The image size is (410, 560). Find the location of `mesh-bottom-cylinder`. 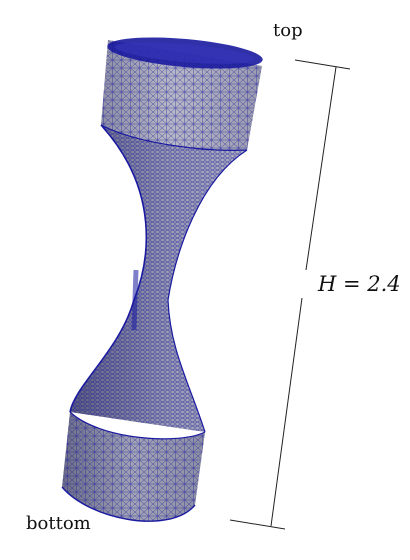

mesh-bottom-cylinder is located at coordinates (133, 466).